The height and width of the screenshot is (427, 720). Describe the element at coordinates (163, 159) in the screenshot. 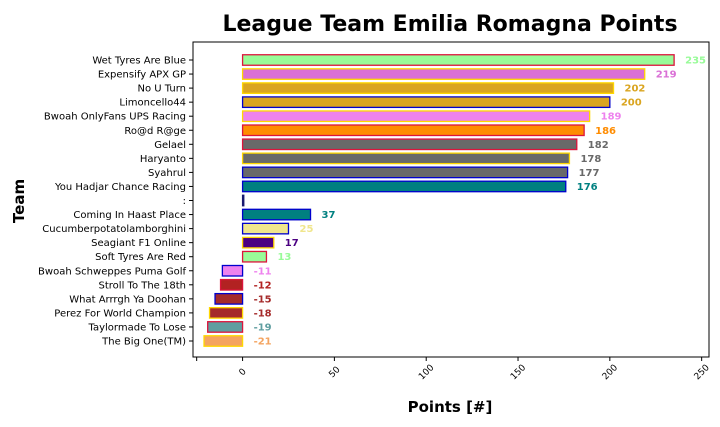

I see `y-tick-label: Haryanto` at that location.